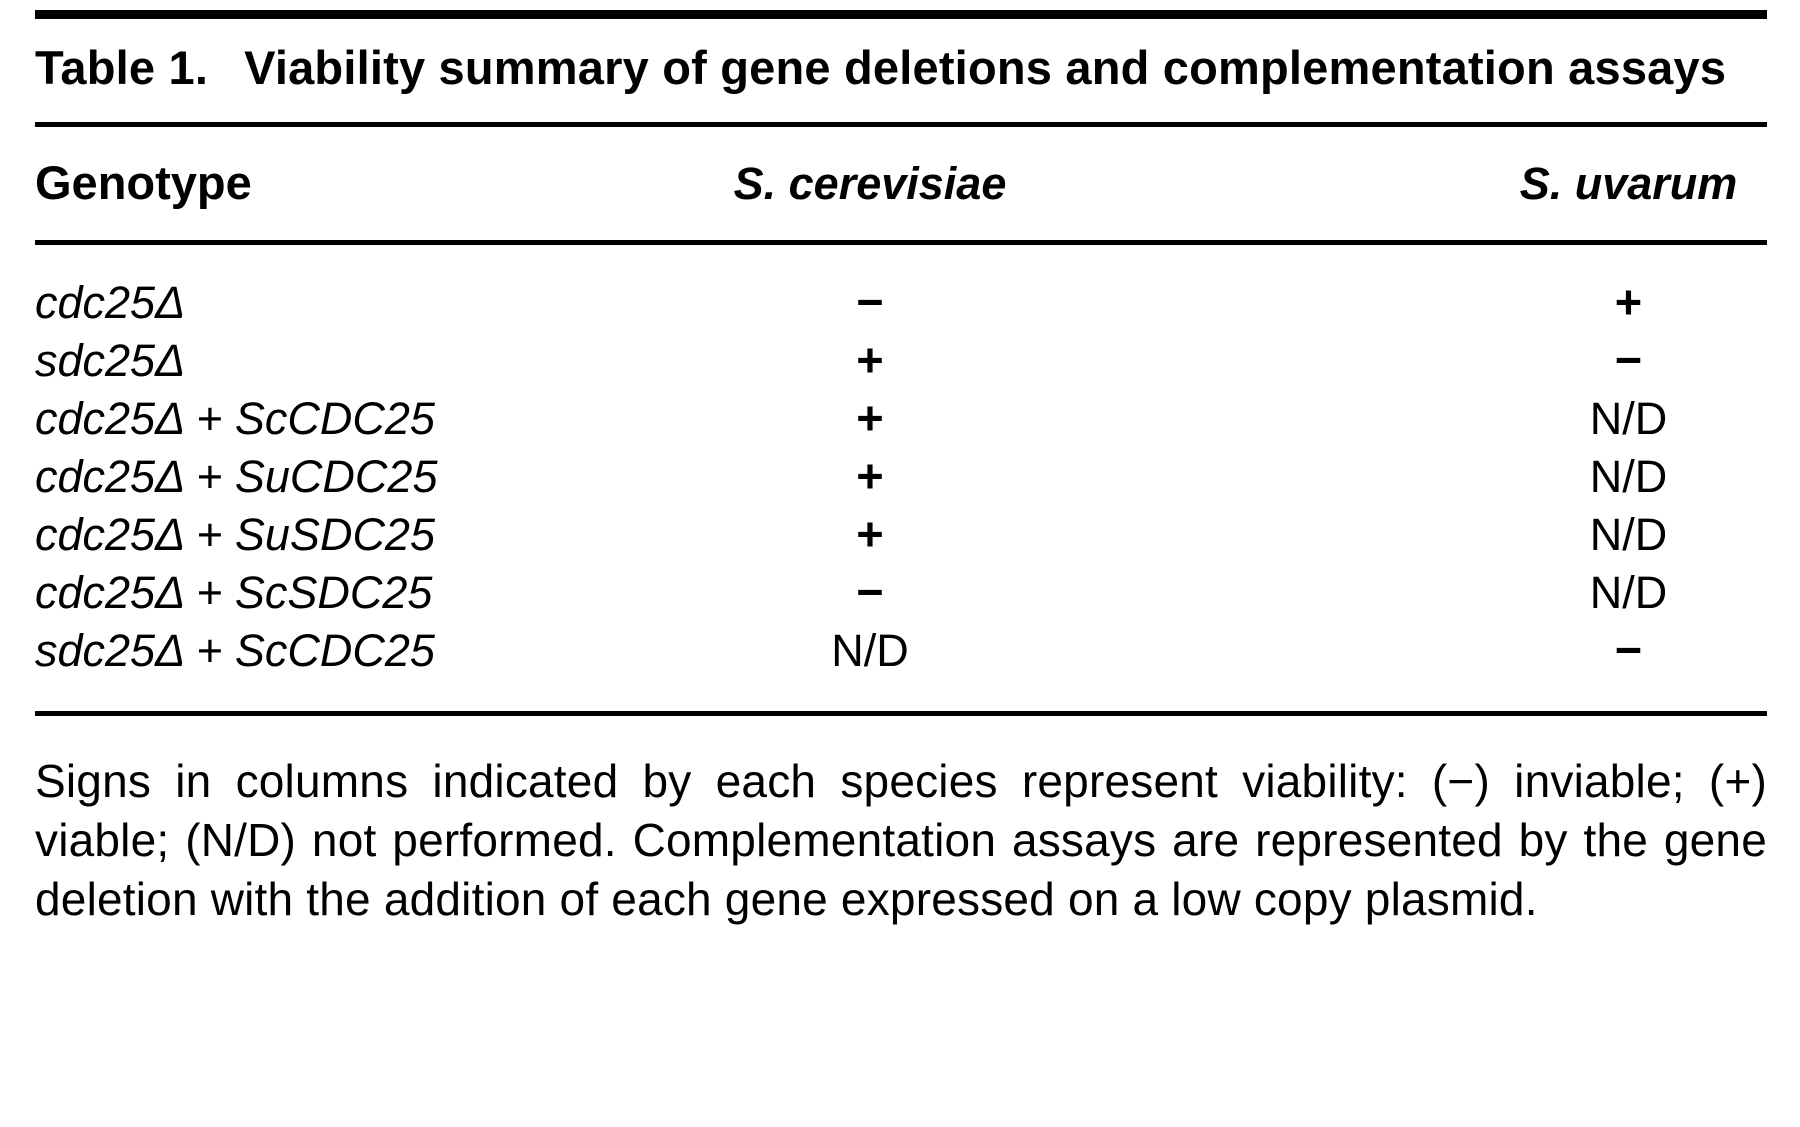  What do you see at coordinates (235, 535) in the screenshot?
I see `genotype-cell: cdc25Δ + SuSDC25` at bounding box center [235, 535].